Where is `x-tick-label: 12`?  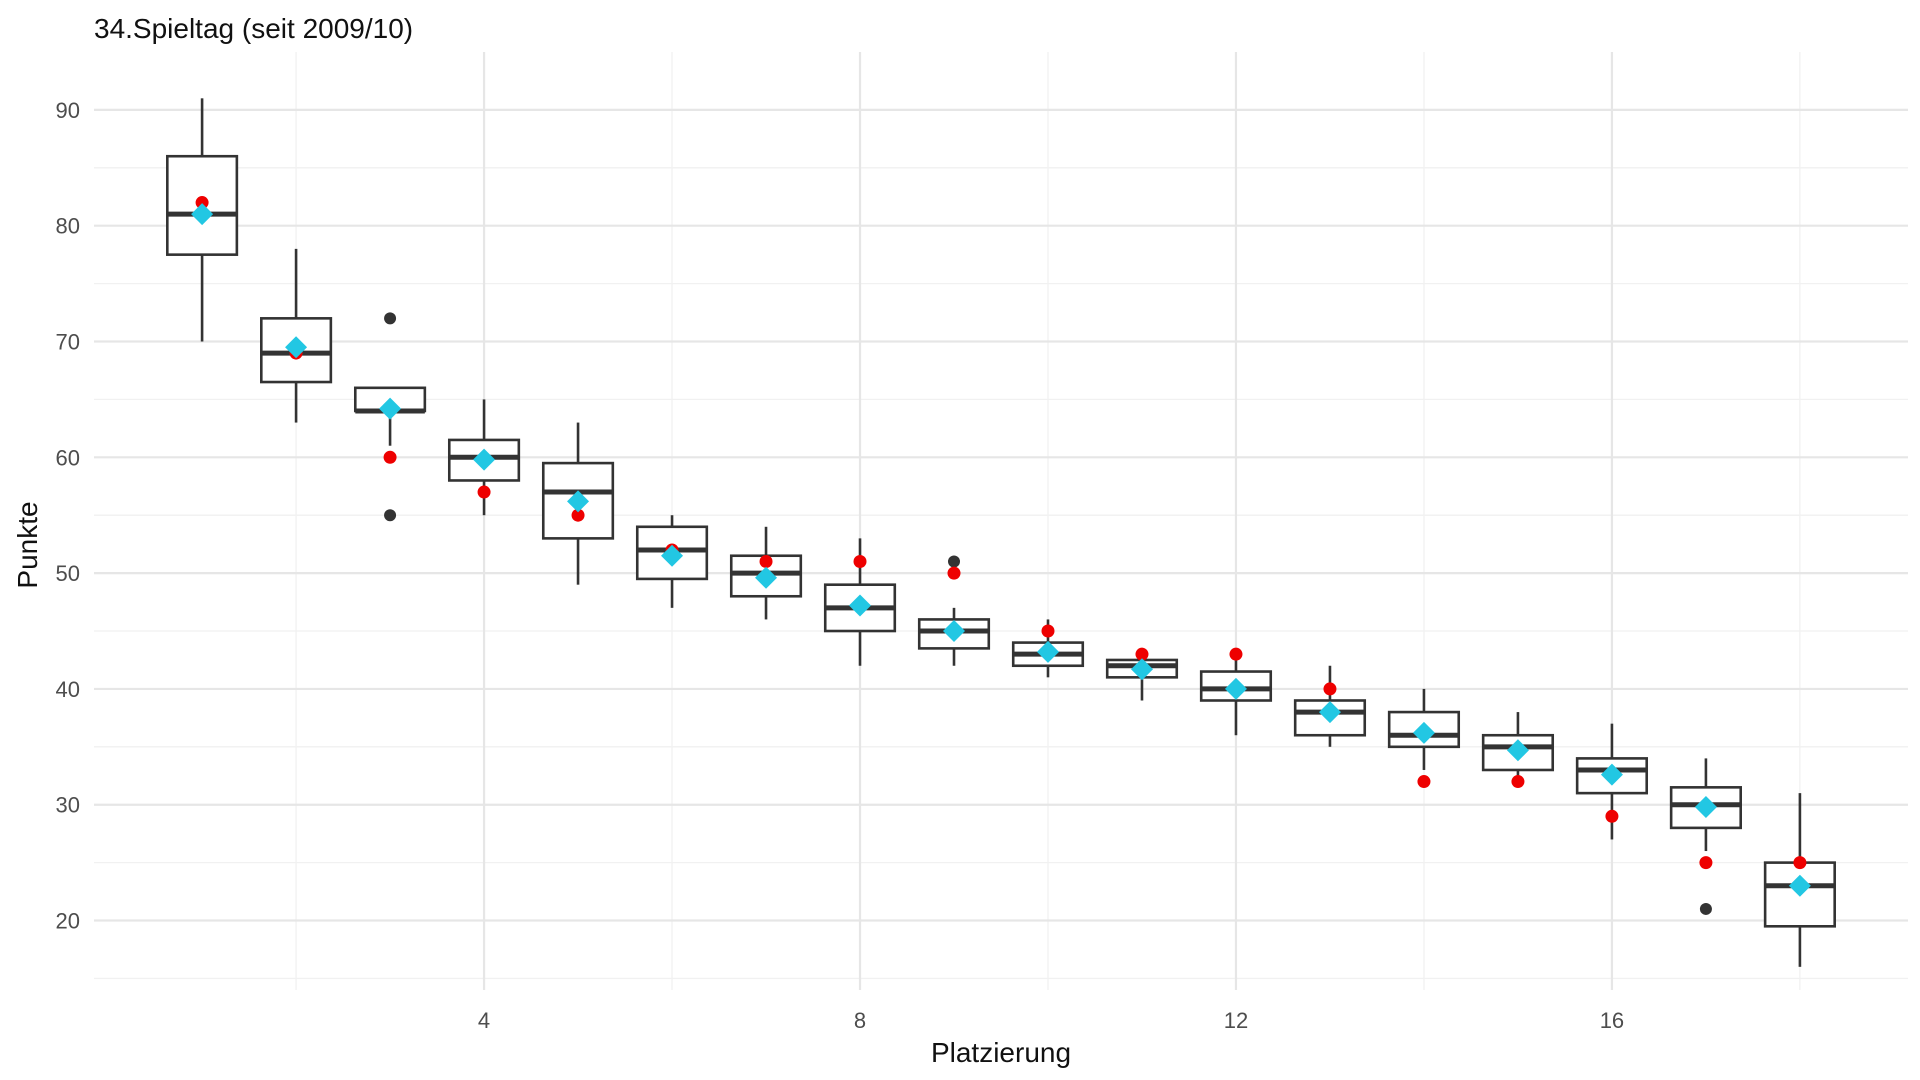 x-tick-label: 12 is located at coordinates (1236, 1020).